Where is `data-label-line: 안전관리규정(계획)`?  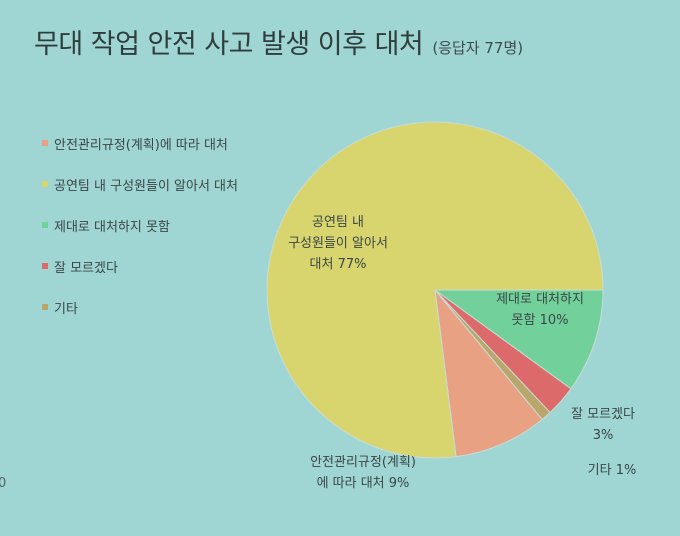 data-label-line: 안전관리규정(계획) is located at coordinates (363, 462).